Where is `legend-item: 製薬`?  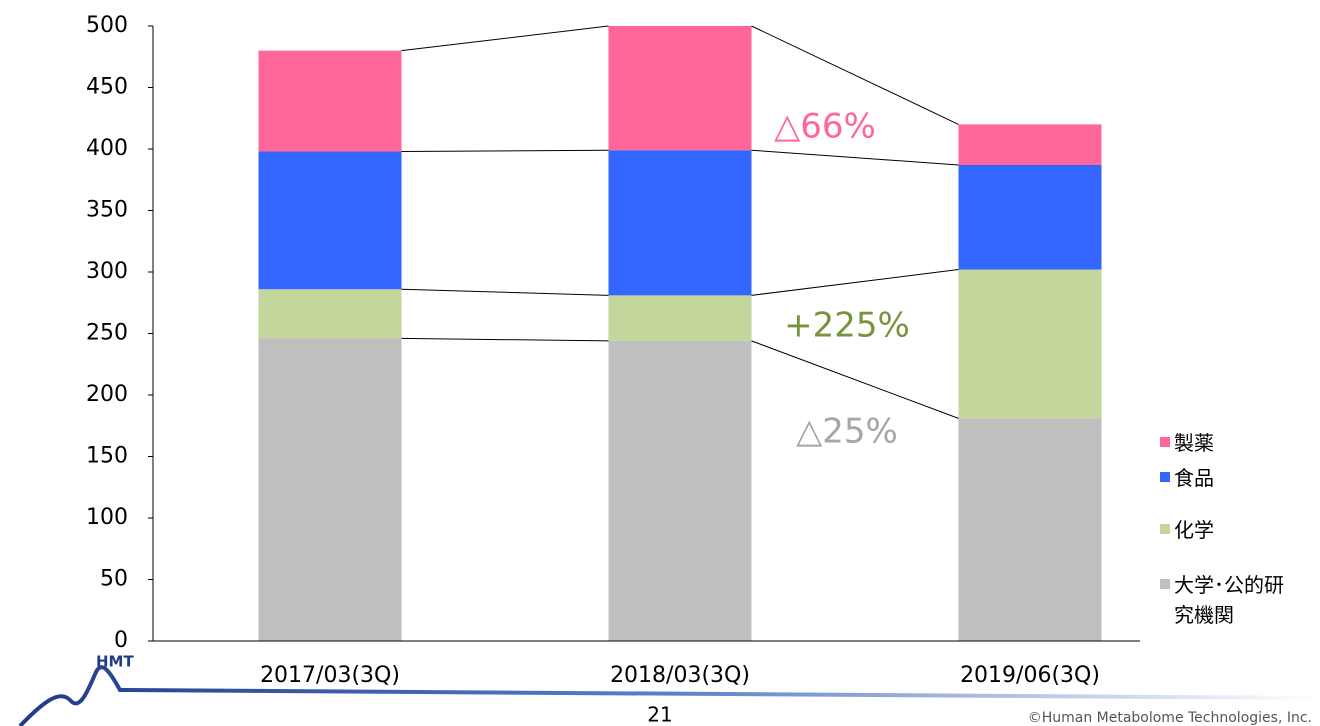
legend-item: 製薬 is located at coordinates (1229, 443).